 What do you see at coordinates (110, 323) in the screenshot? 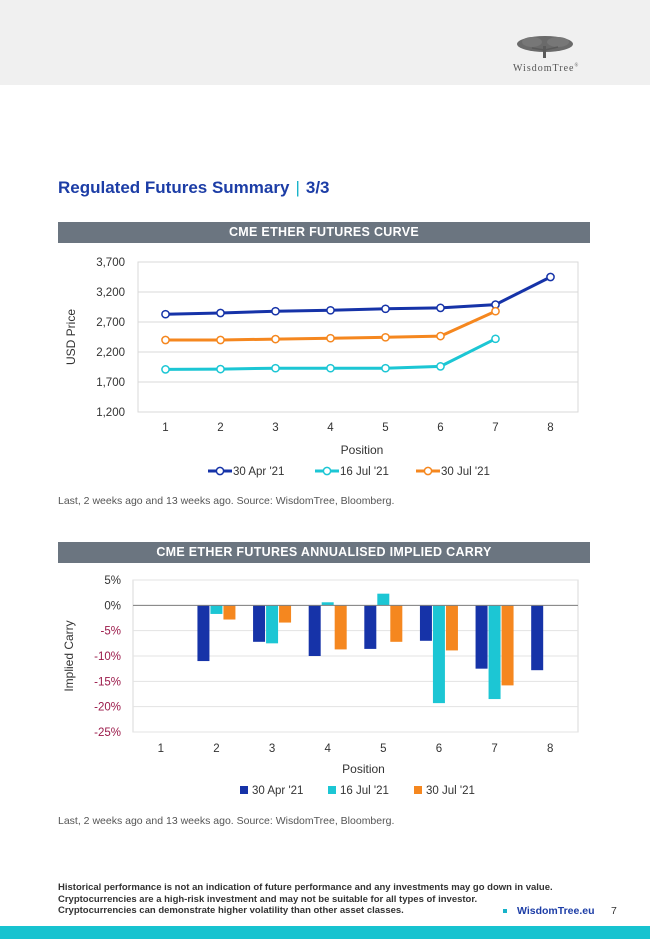
I see `y-tick-label: 2,700` at bounding box center [110, 323].